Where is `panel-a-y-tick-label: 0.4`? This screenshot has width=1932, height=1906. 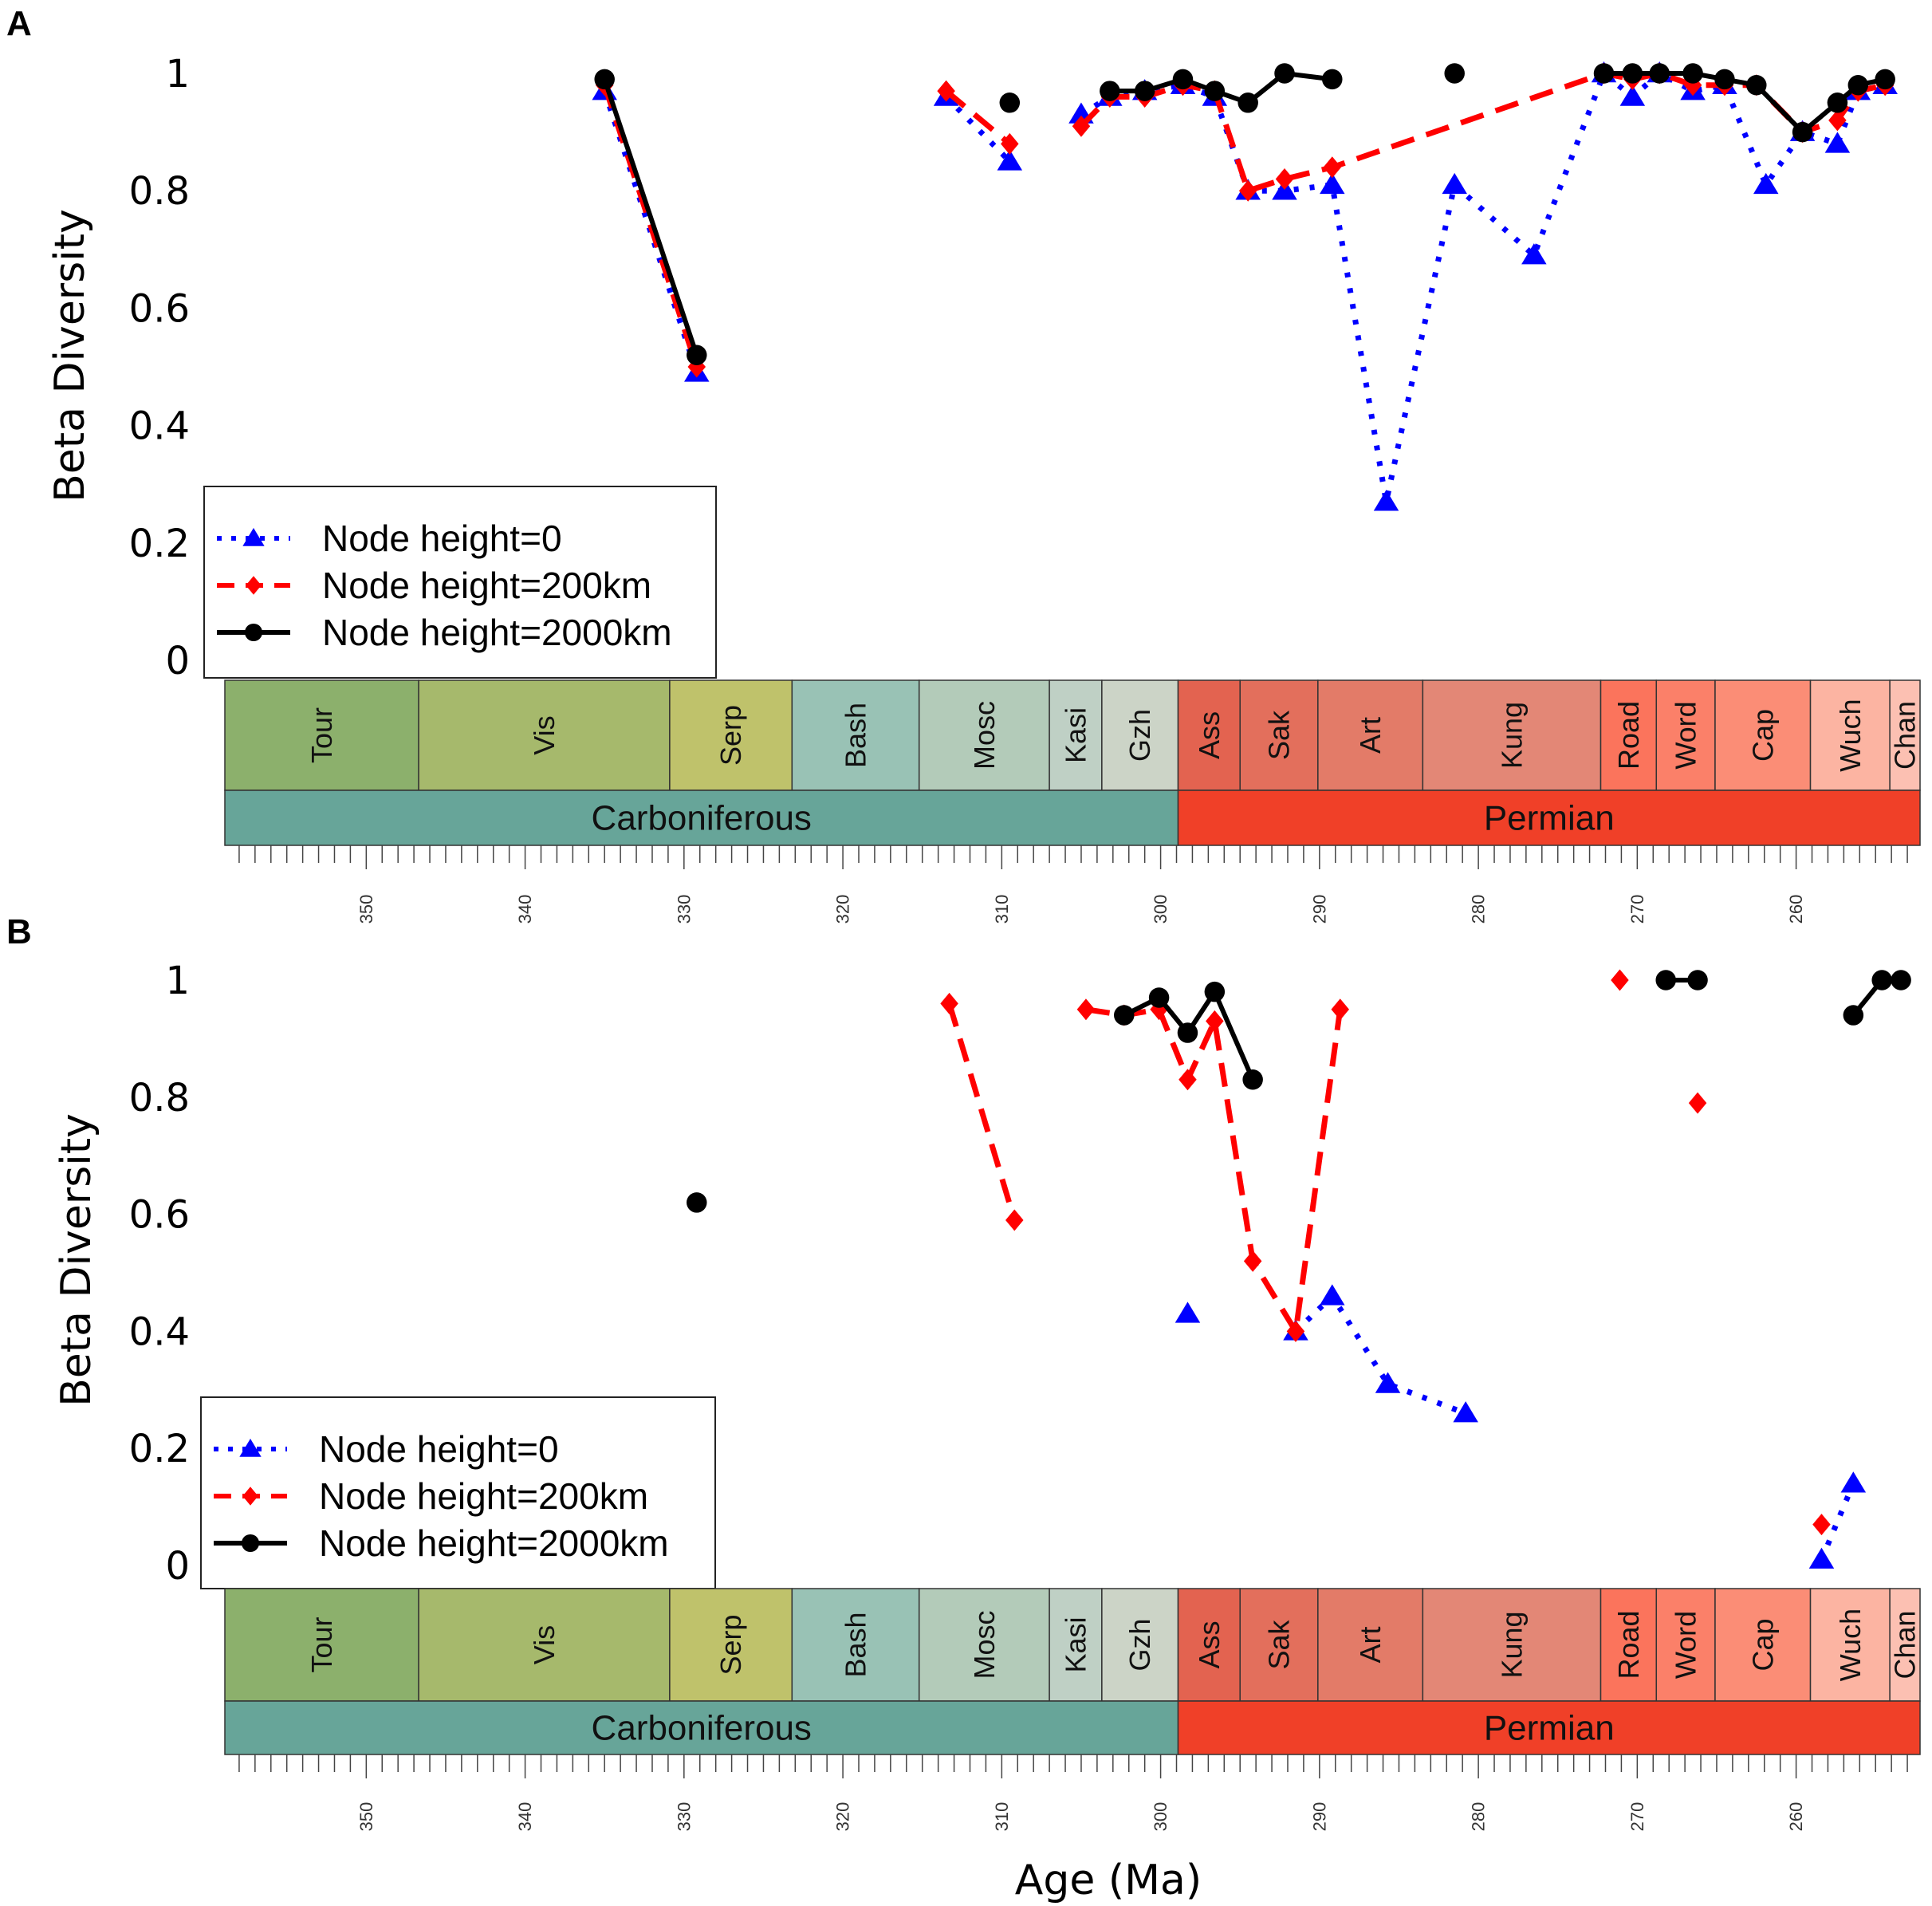 panel-a-y-tick-label: 0.4 is located at coordinates (159, 426).